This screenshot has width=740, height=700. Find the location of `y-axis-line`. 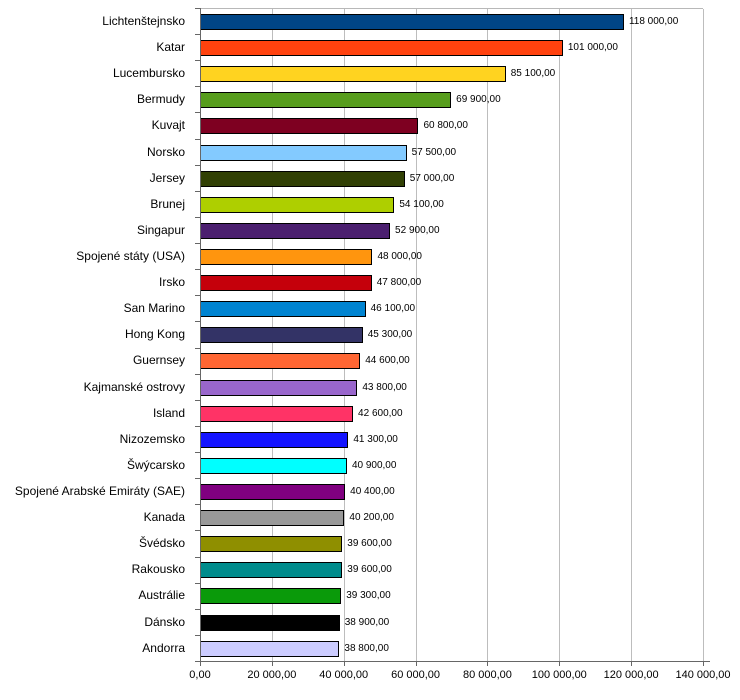

y-axis-line is located at coordinates (200, 335).